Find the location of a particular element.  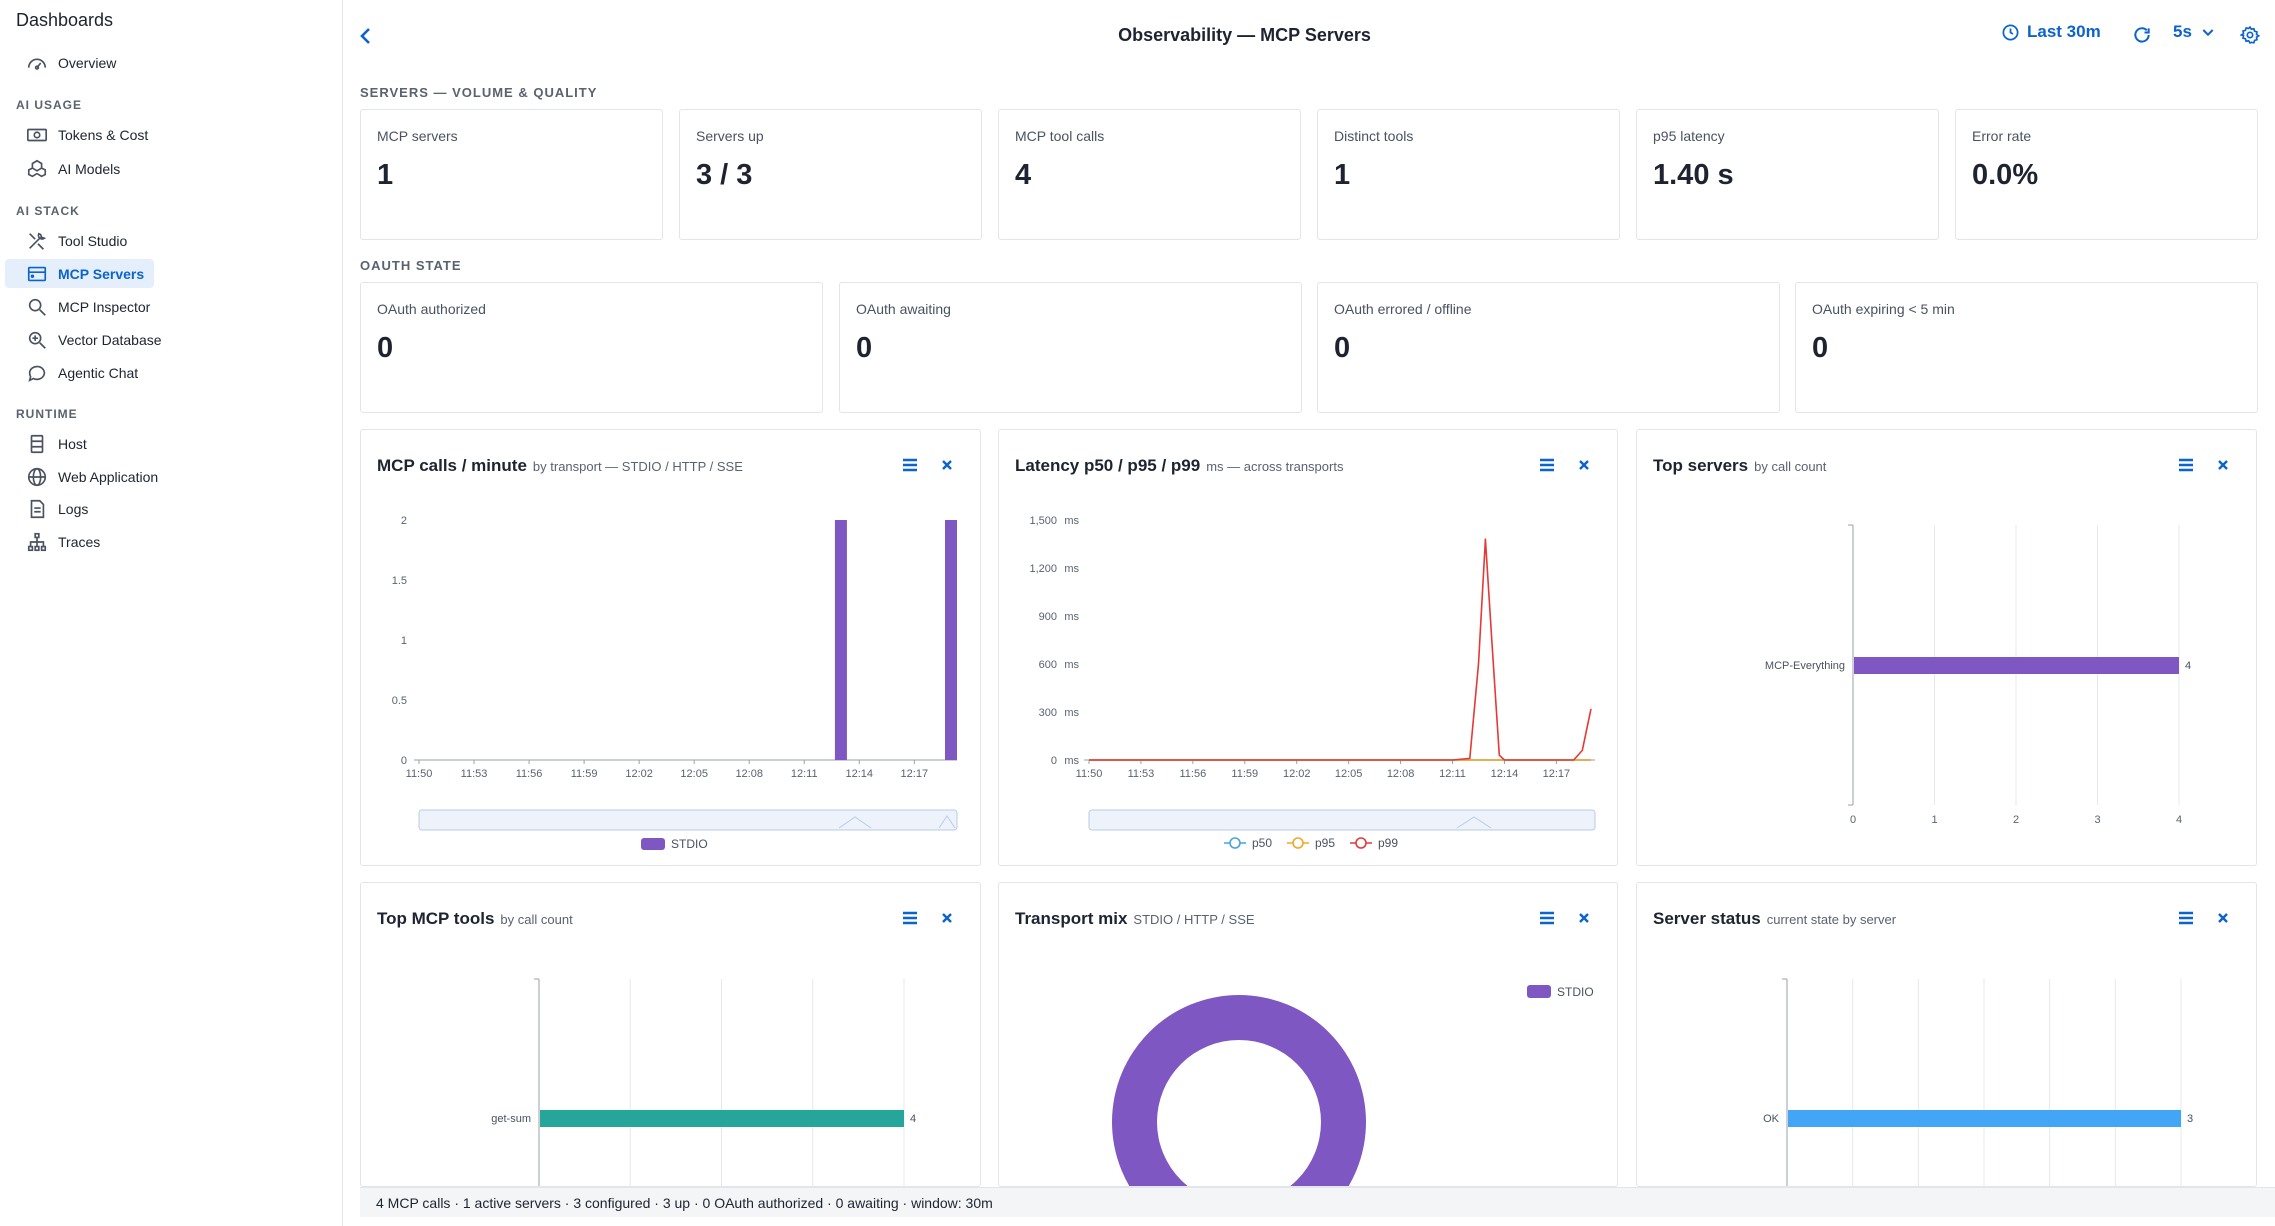

sidebar-item-mcp-inspector: MCP Inspector is located at coordinates (82, 306).